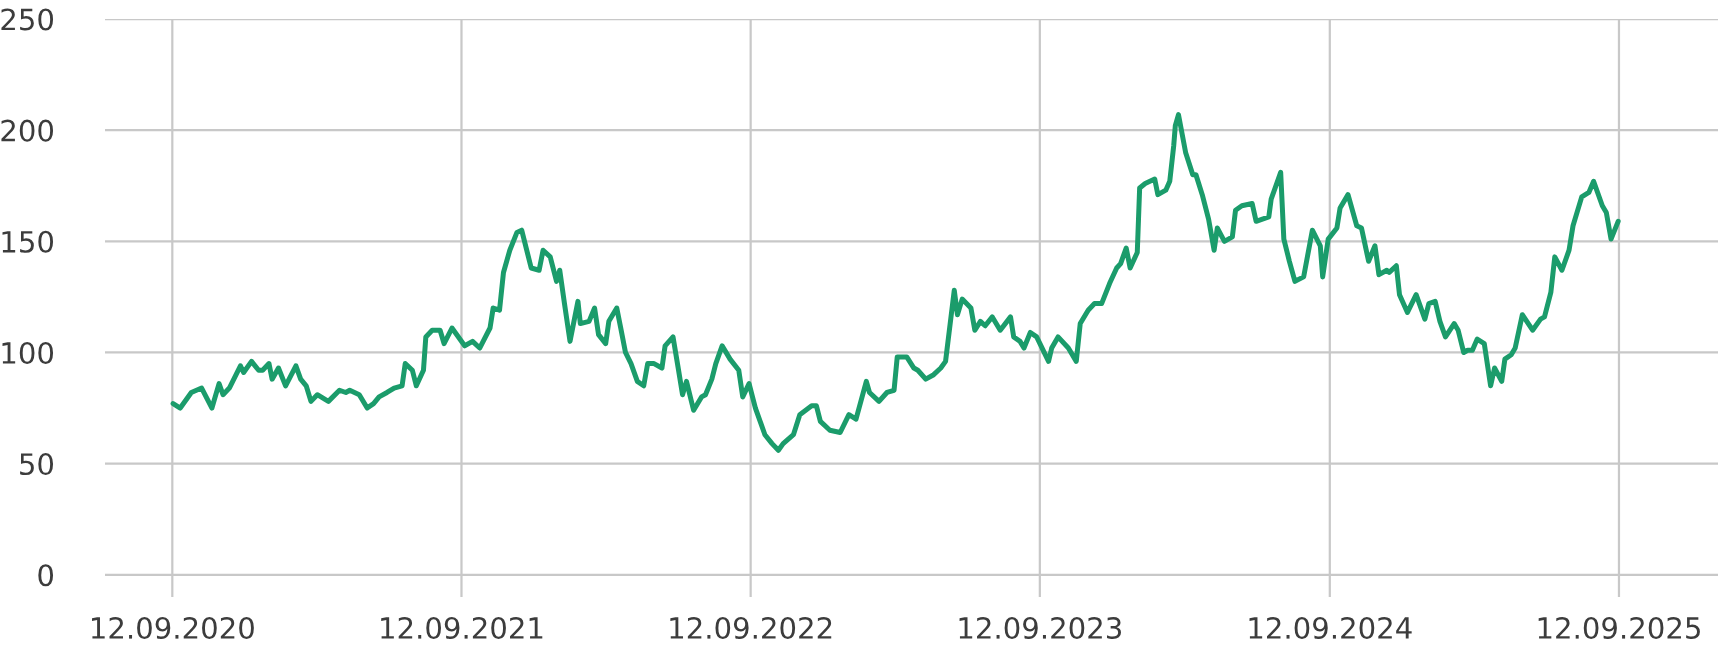 Image resolution: width=1718 pixels, height=658 pixels. What do you see at coordinates (751, 628) in the screenshot?
I see `x-tick-label: 12.09.2022` at bounding box center [751, 628].